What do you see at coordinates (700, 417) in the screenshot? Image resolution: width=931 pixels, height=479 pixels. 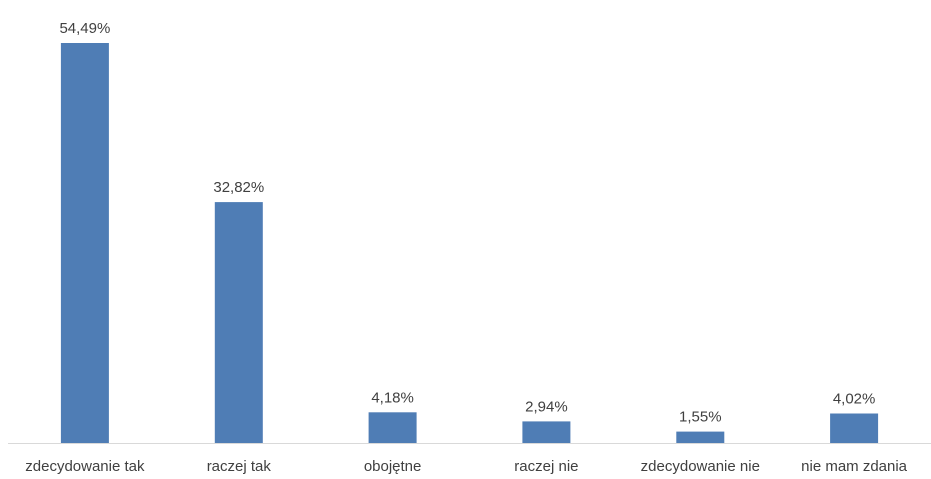 I see `value-label-4: 1,55%` at bounding box center [700, 417].